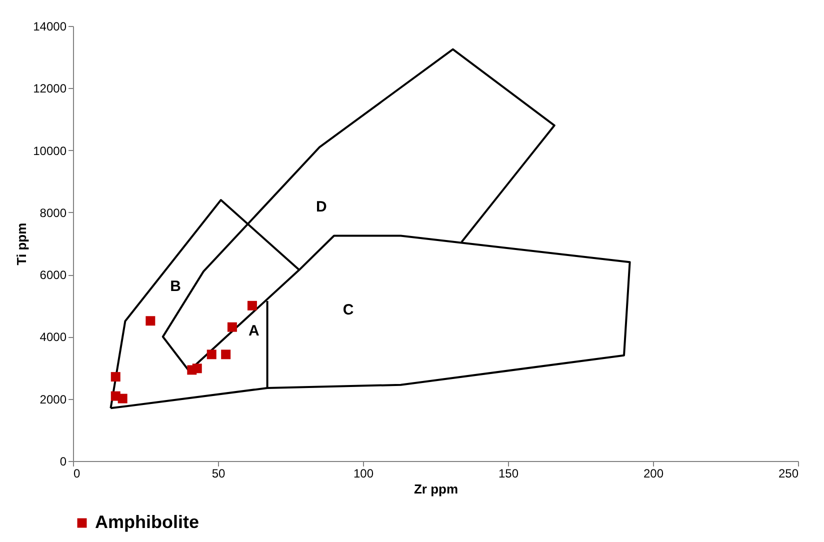 This screenshot has width=824, height=542. I want to click on x-tick-label: 50, so click(219, 473).